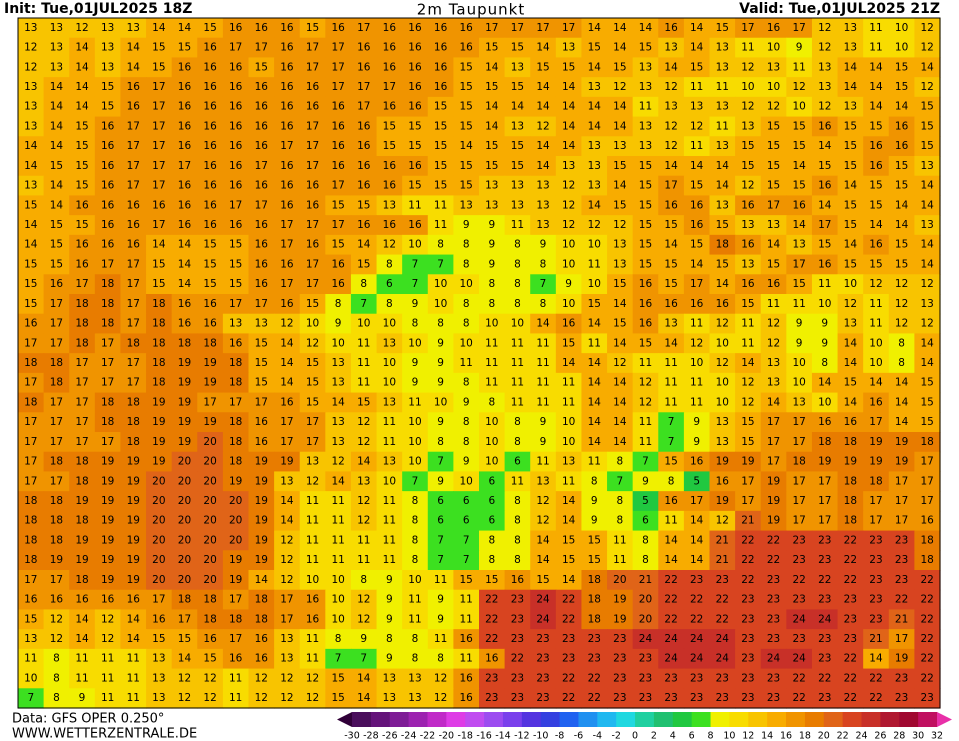  What do you see at coordinates (491, 540) in the screenshot?
I see `dewpoint-value: 8` at bounding box center [491, 540].